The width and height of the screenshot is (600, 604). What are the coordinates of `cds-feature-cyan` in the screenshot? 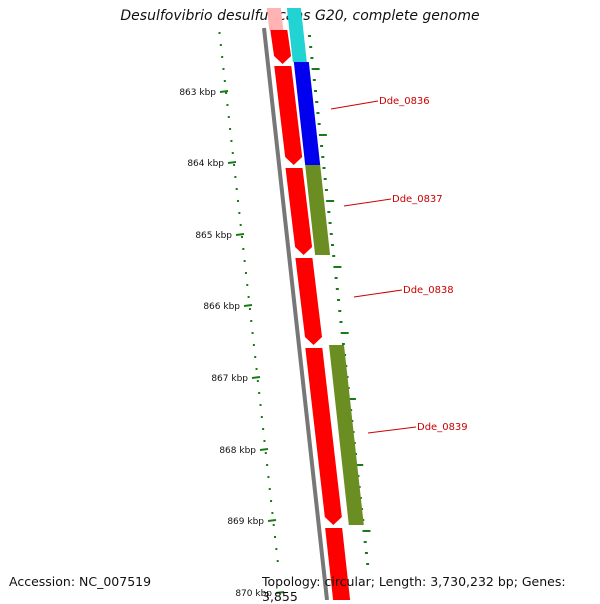 It's located at (296, 35).